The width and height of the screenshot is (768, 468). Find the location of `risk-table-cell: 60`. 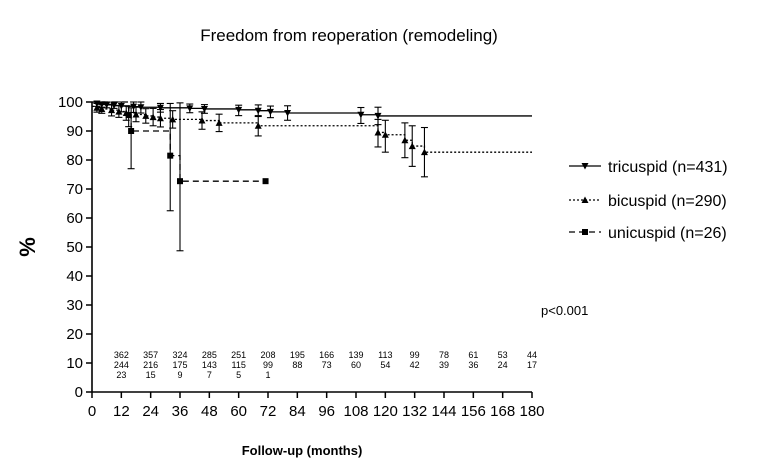

risk-table-cell: 60 is located at coordinates (356, 365).